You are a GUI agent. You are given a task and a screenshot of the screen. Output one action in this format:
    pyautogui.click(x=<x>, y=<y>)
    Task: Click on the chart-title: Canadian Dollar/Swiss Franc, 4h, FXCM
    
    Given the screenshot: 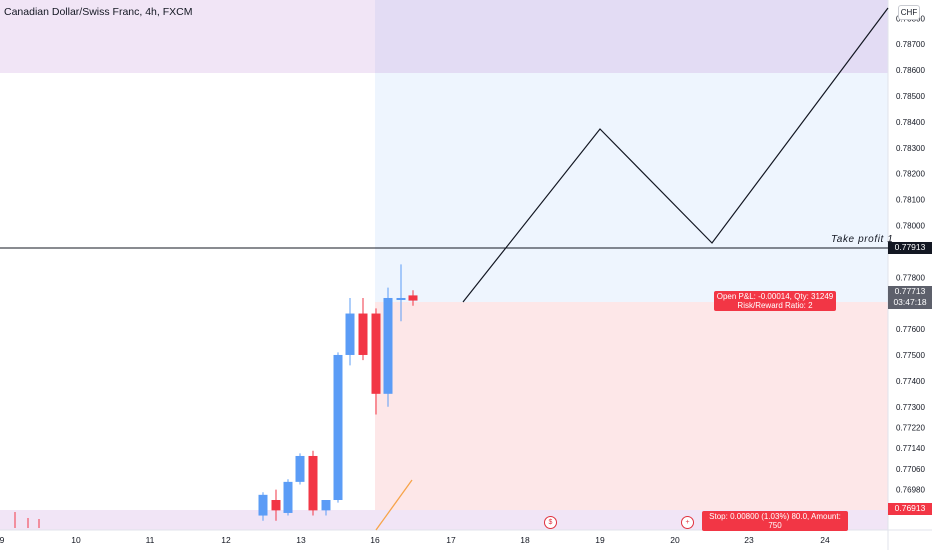 What is the action you would take?
    pyautogui.click(x=98, y=12)
    